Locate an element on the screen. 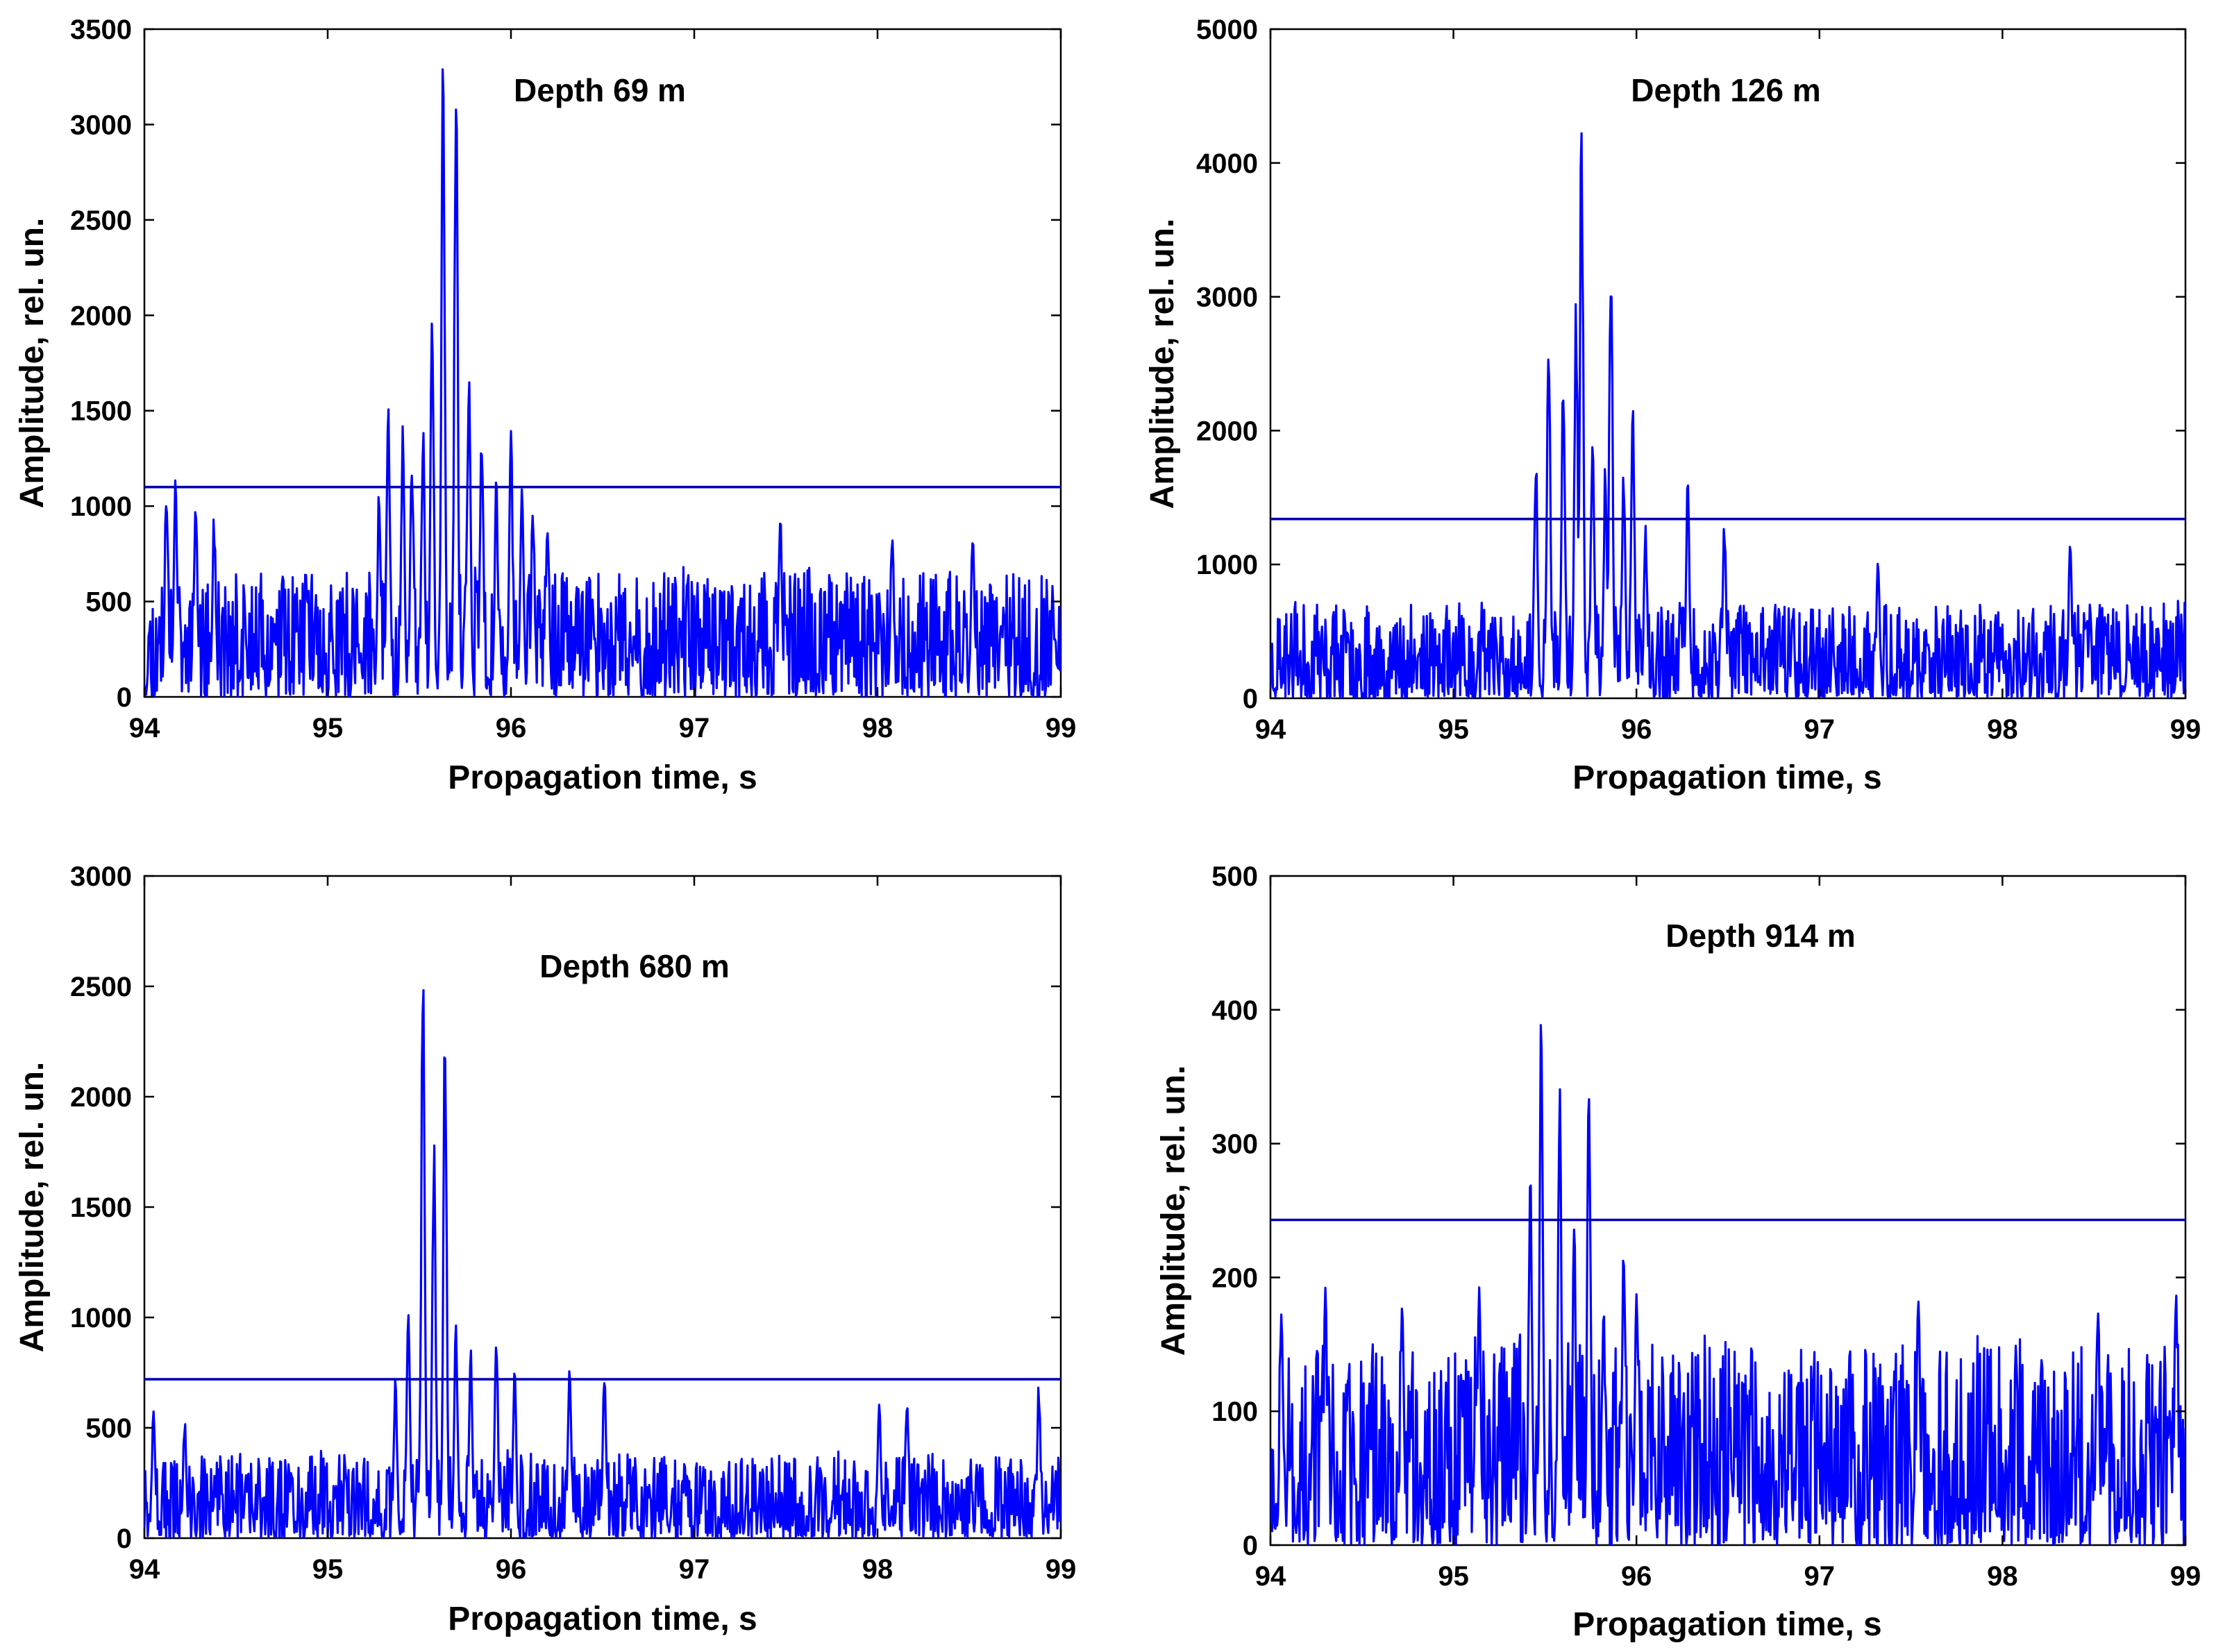 The width and height of the screenshot is (2216, 1652). y-tick-label: 200 is located at coordinates (1234, 1278).